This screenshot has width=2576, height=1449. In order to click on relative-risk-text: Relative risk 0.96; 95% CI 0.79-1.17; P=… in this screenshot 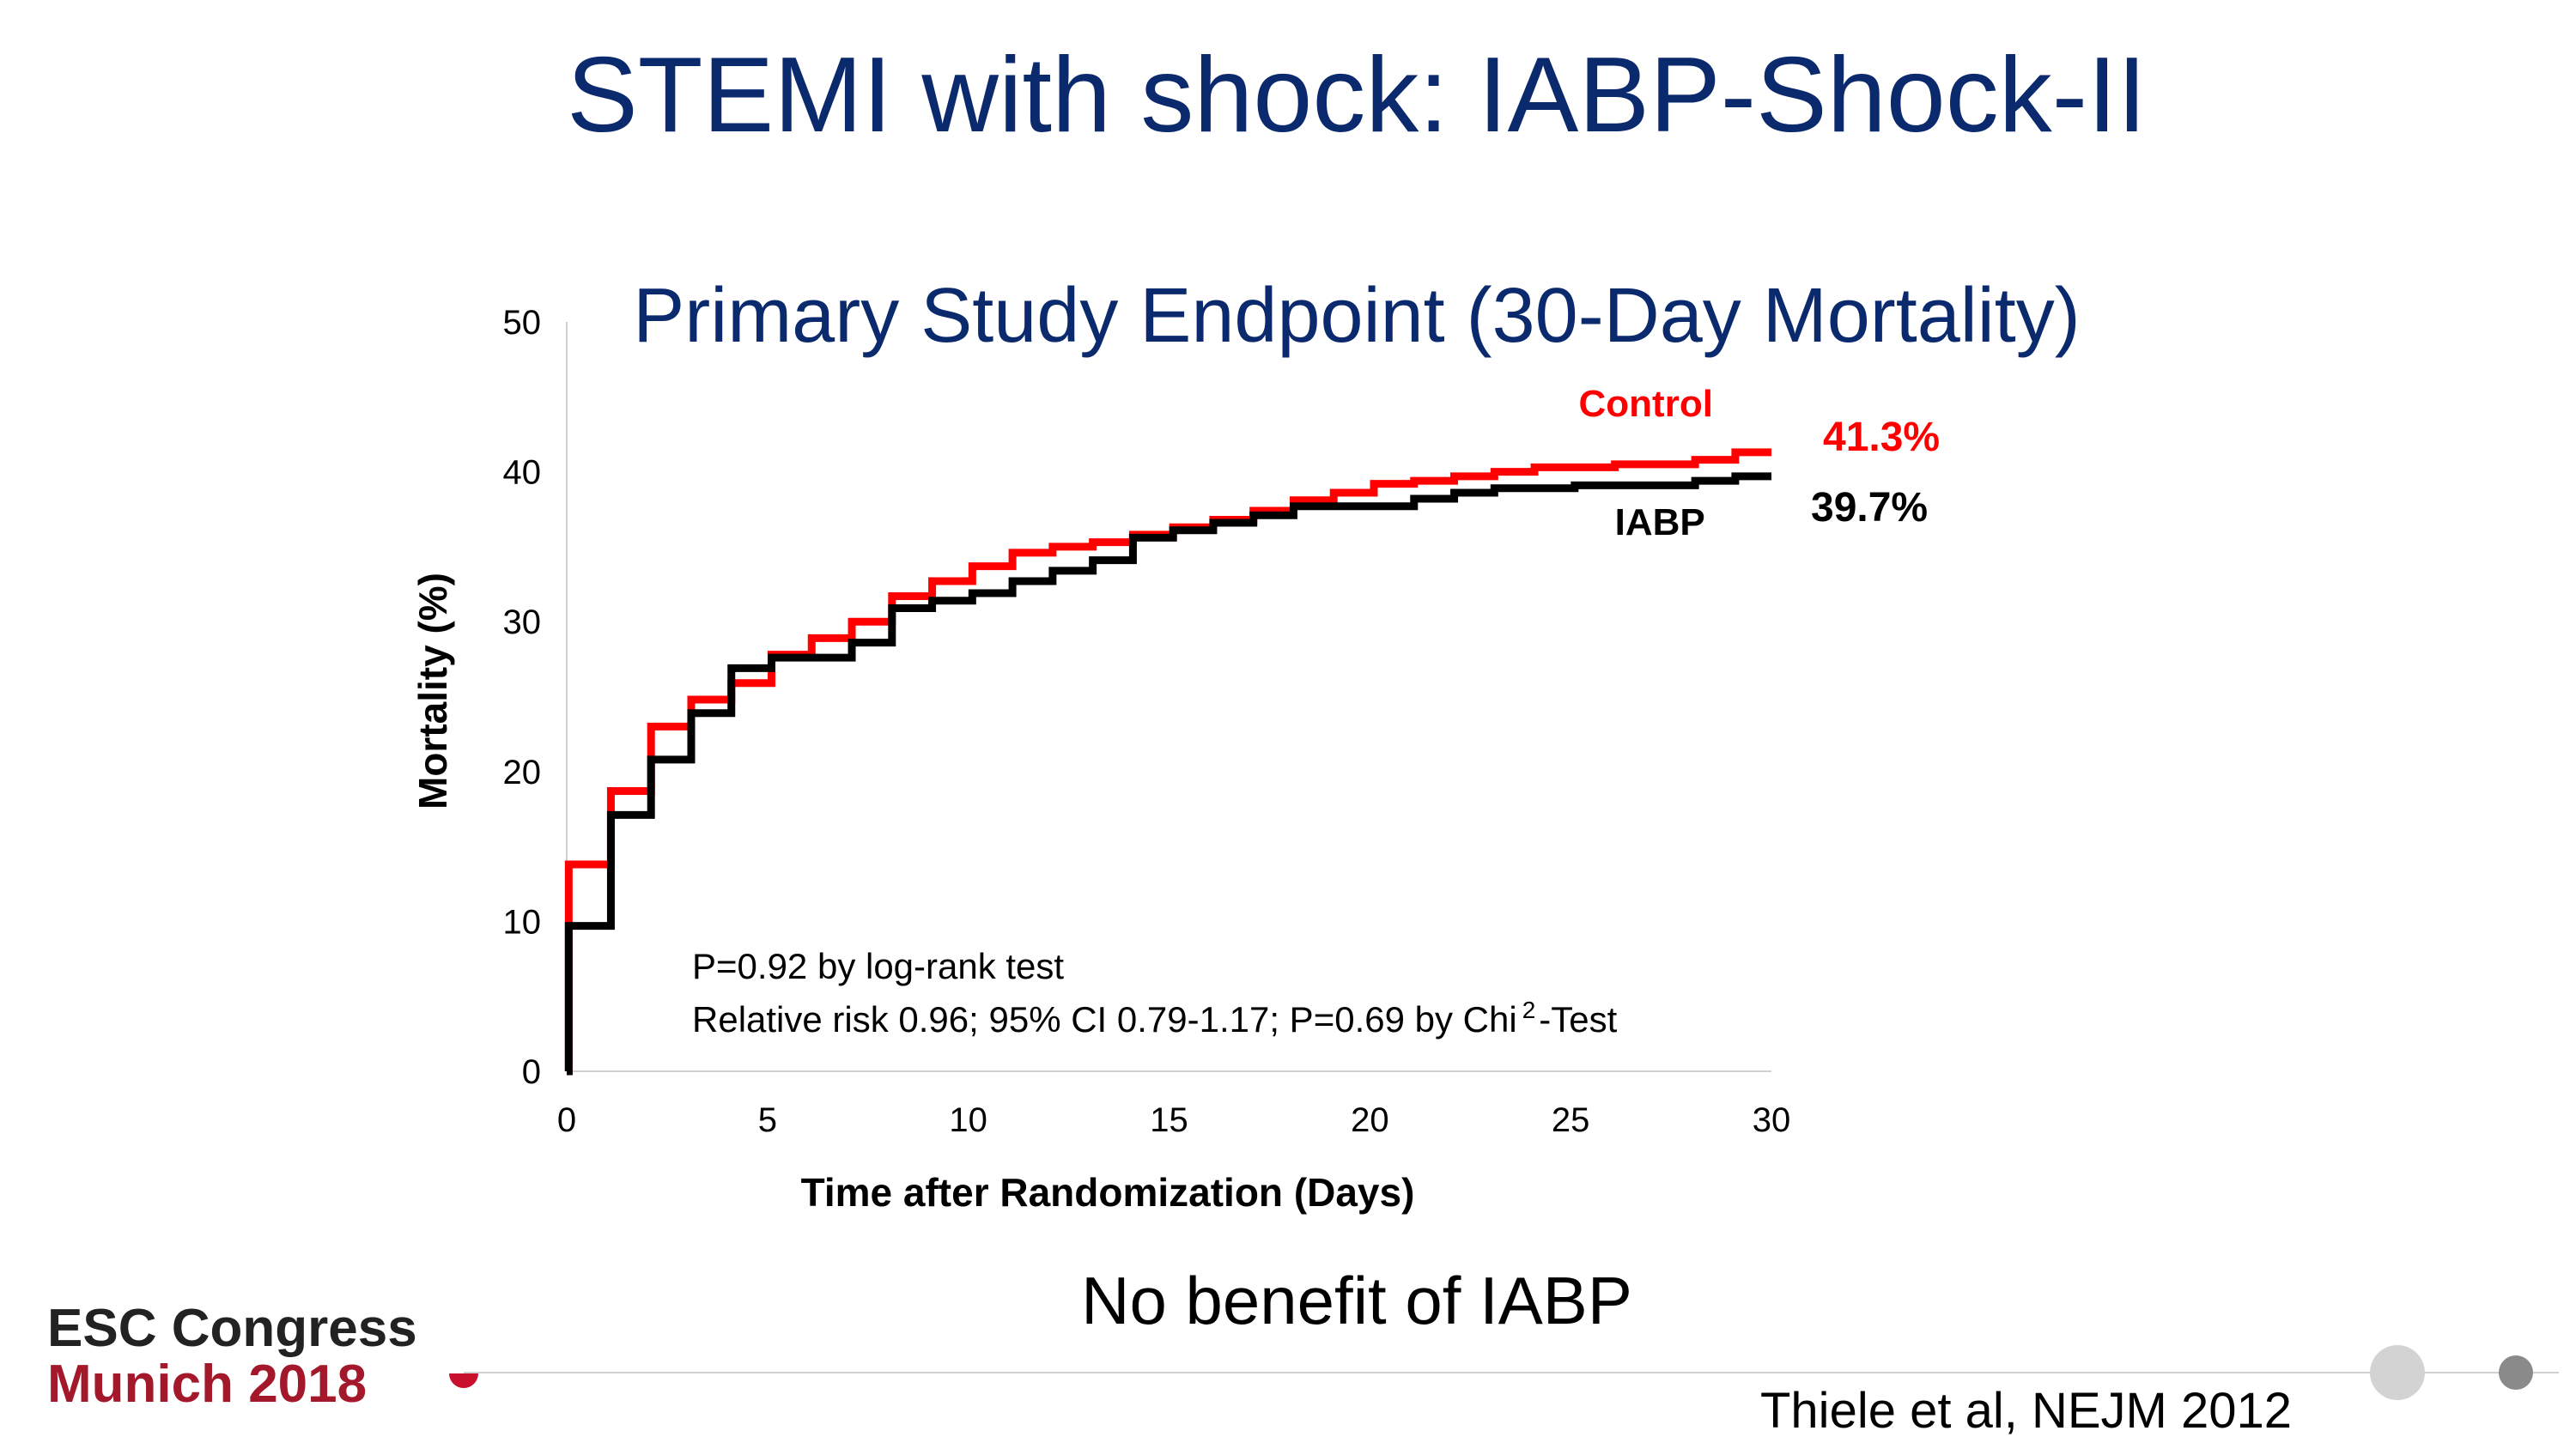, I will do `click(1104, 1019)`.